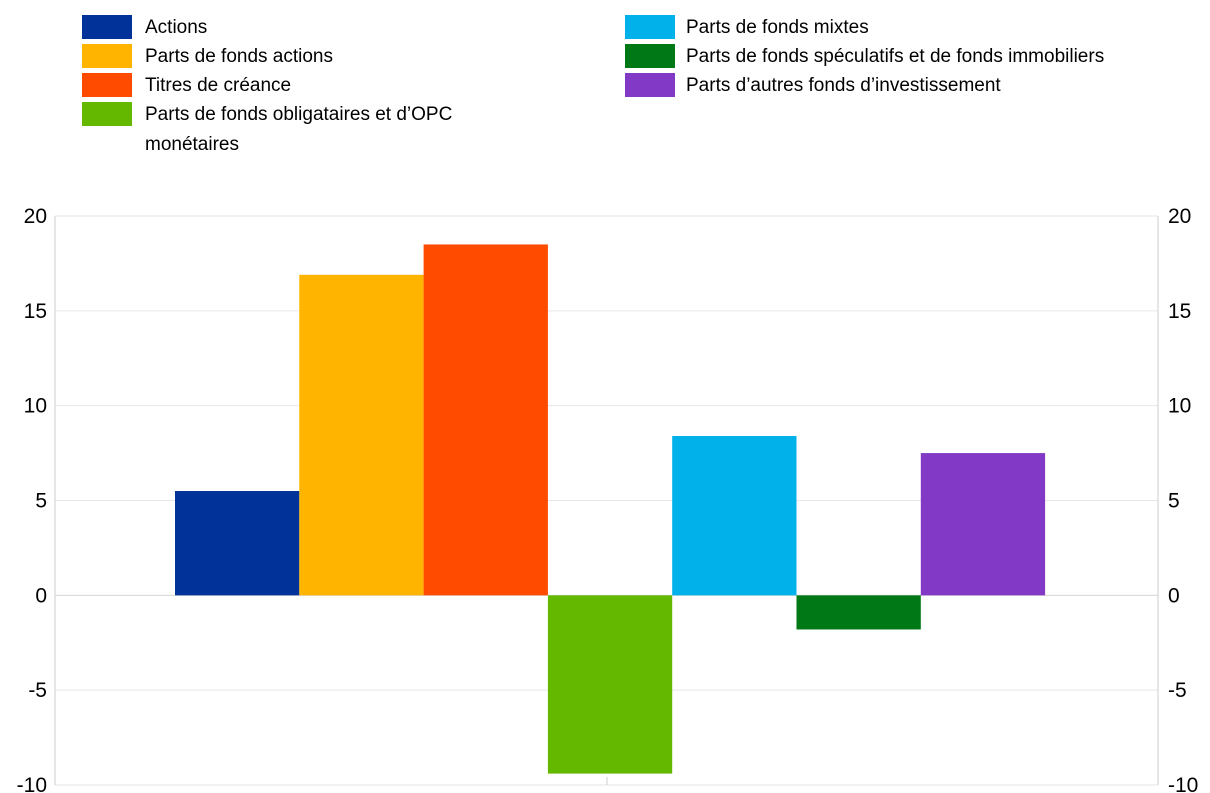  I want to click on legend-label: monétaires, so click(192, 144).